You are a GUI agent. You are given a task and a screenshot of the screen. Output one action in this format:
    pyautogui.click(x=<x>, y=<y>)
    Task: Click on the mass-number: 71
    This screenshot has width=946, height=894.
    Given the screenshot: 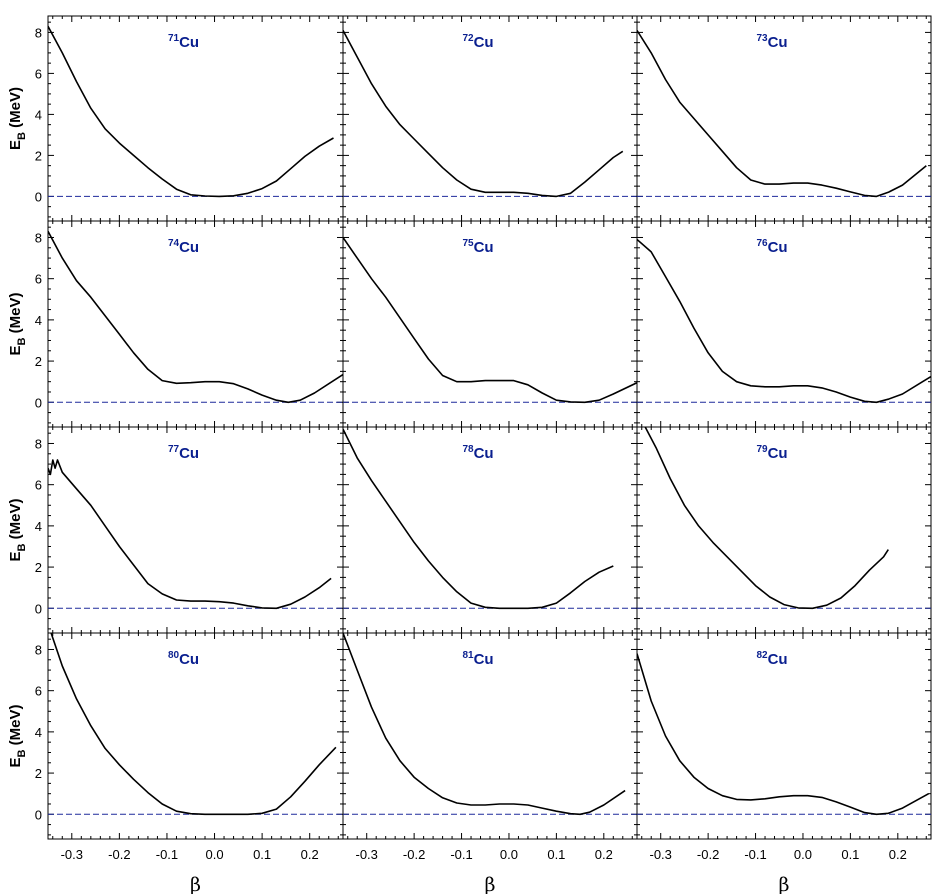 What is the action you would take?
    pyautogui.click(x=174, y=38)
    